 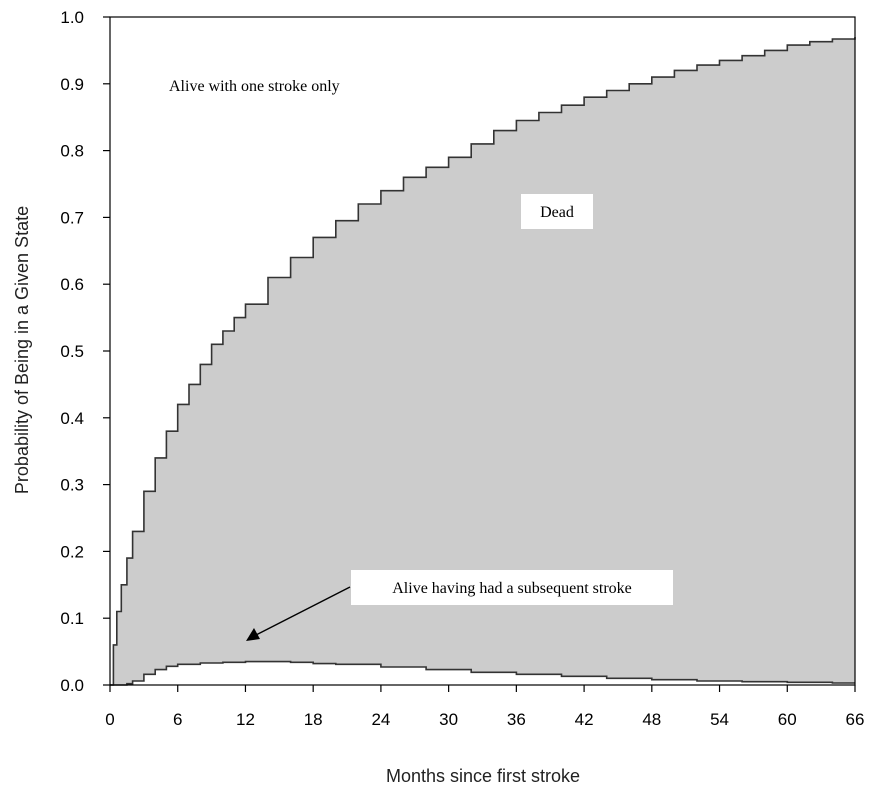 What do you see at coordinates (448, 719) in the screenshot?
I see `x-tick-label: 30` at bounding box center [448, 719].